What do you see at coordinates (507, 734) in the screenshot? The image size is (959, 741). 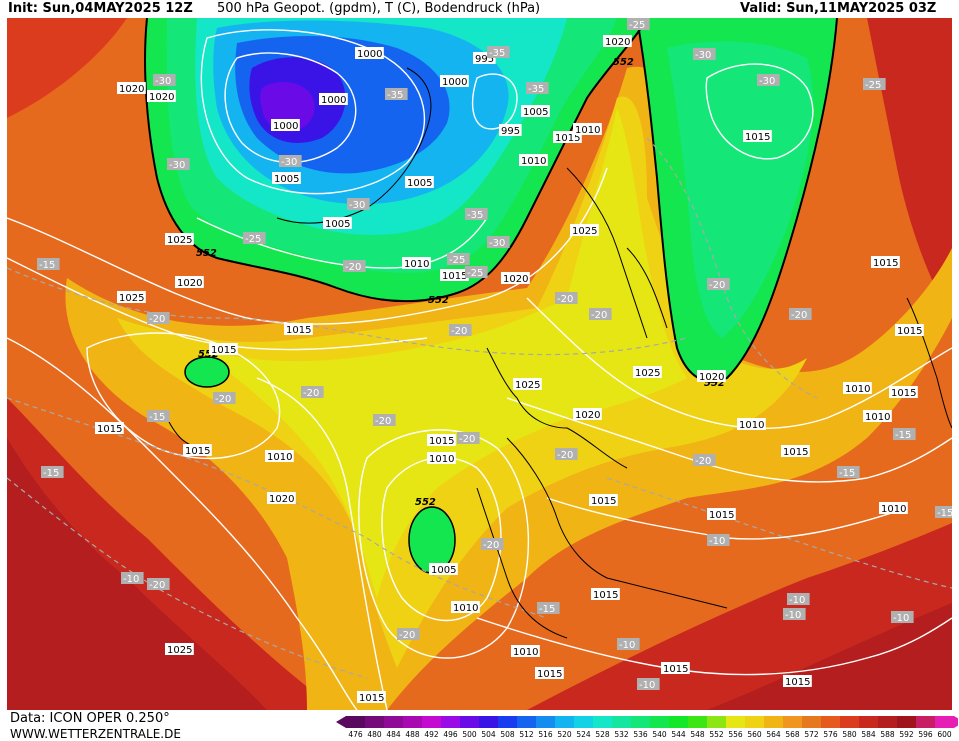 I see `legend-tick-label: 508` at bounding box center [507, 734].